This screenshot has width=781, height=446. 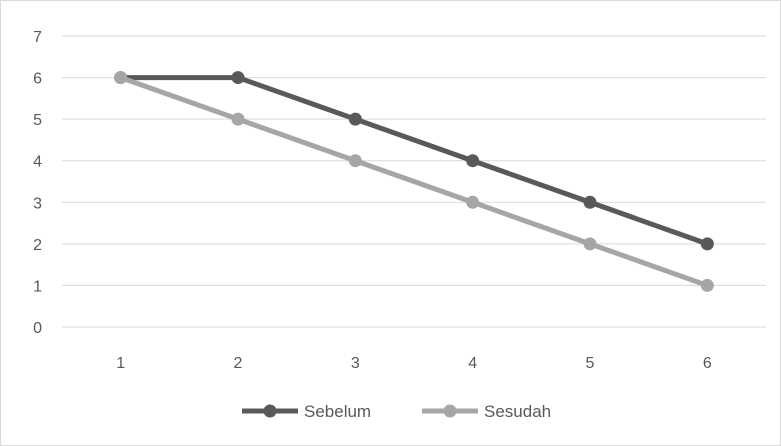 What do you see at coordinates (37, 162) in the screenshot?
I see `y-tick-label: 4` at bounding box center [37, 162].